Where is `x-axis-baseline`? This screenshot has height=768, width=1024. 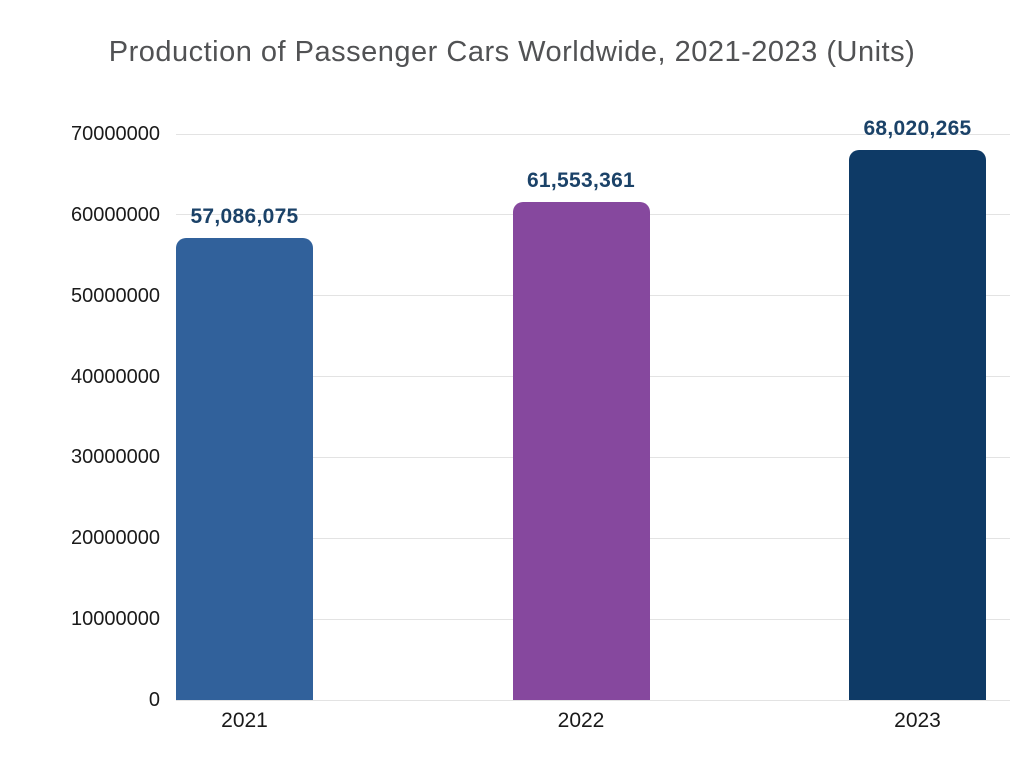
x-axis-baseline is located at coordinates (593, 700).